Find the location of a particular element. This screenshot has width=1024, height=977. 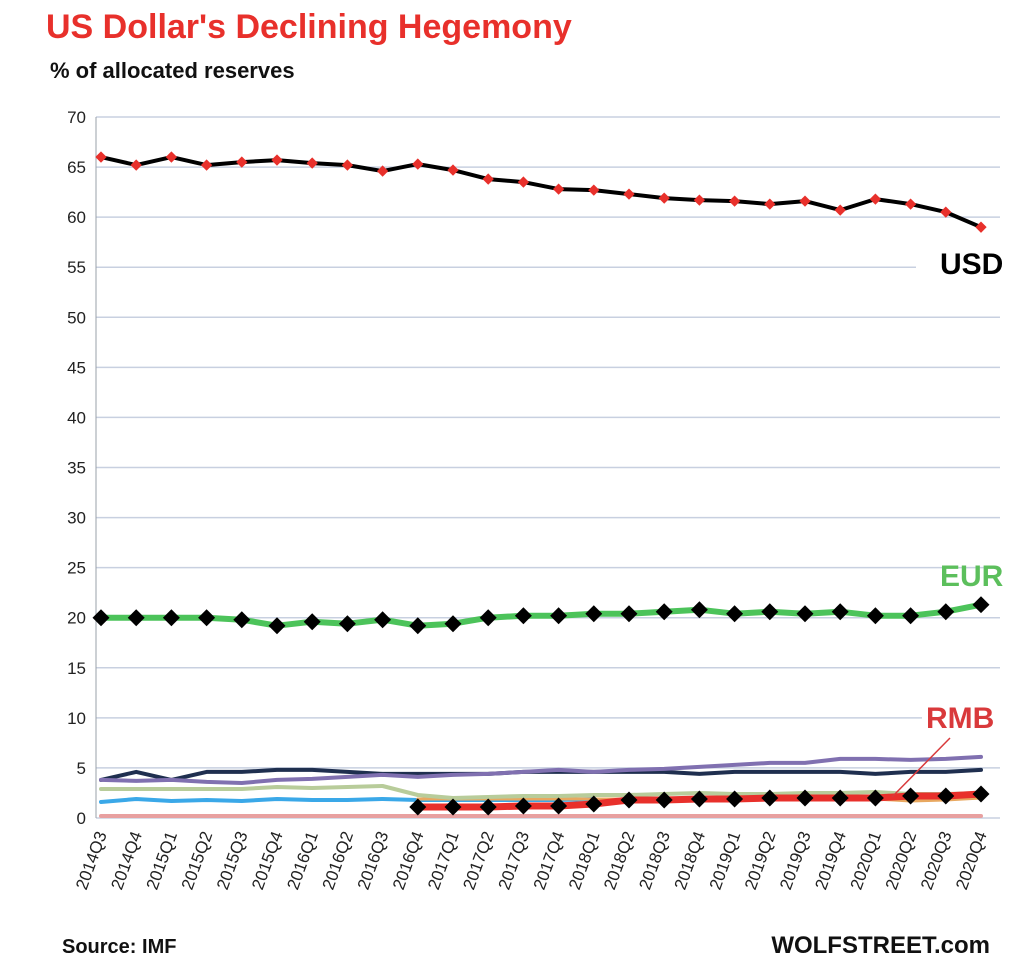

x-tick-label: 2019Q2 is located at coordinates (760, 860).